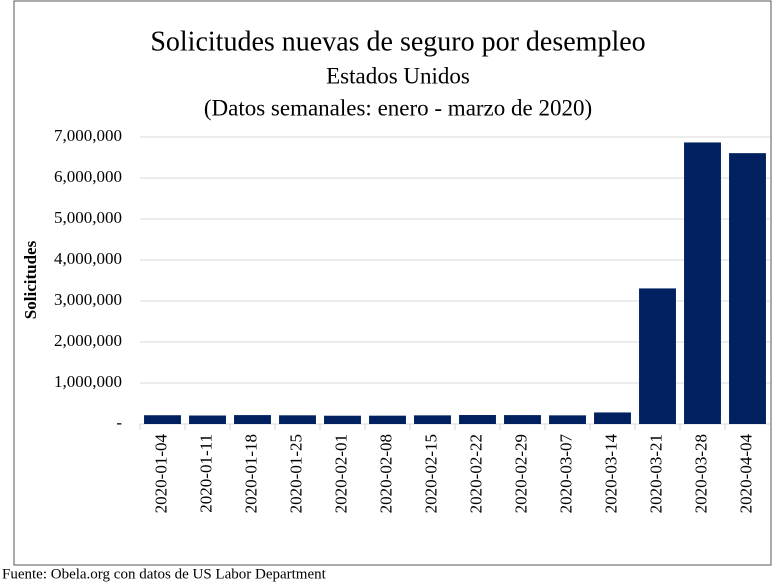  Describe the element at coordinates (745, 474) in the screenshot. I see `x-tick-label: 2020-04-04` at that location.